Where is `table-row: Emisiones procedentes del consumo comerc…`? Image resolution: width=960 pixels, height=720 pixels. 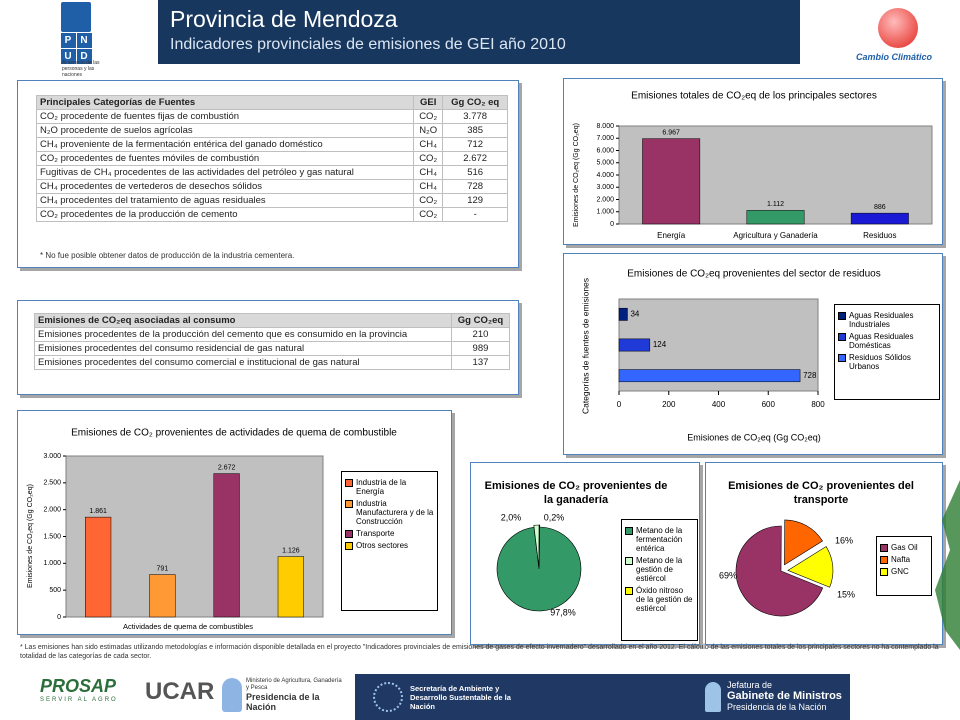 table-row: Emisiones procedentes del consumo comerc… is located at coordinates (272, 362).